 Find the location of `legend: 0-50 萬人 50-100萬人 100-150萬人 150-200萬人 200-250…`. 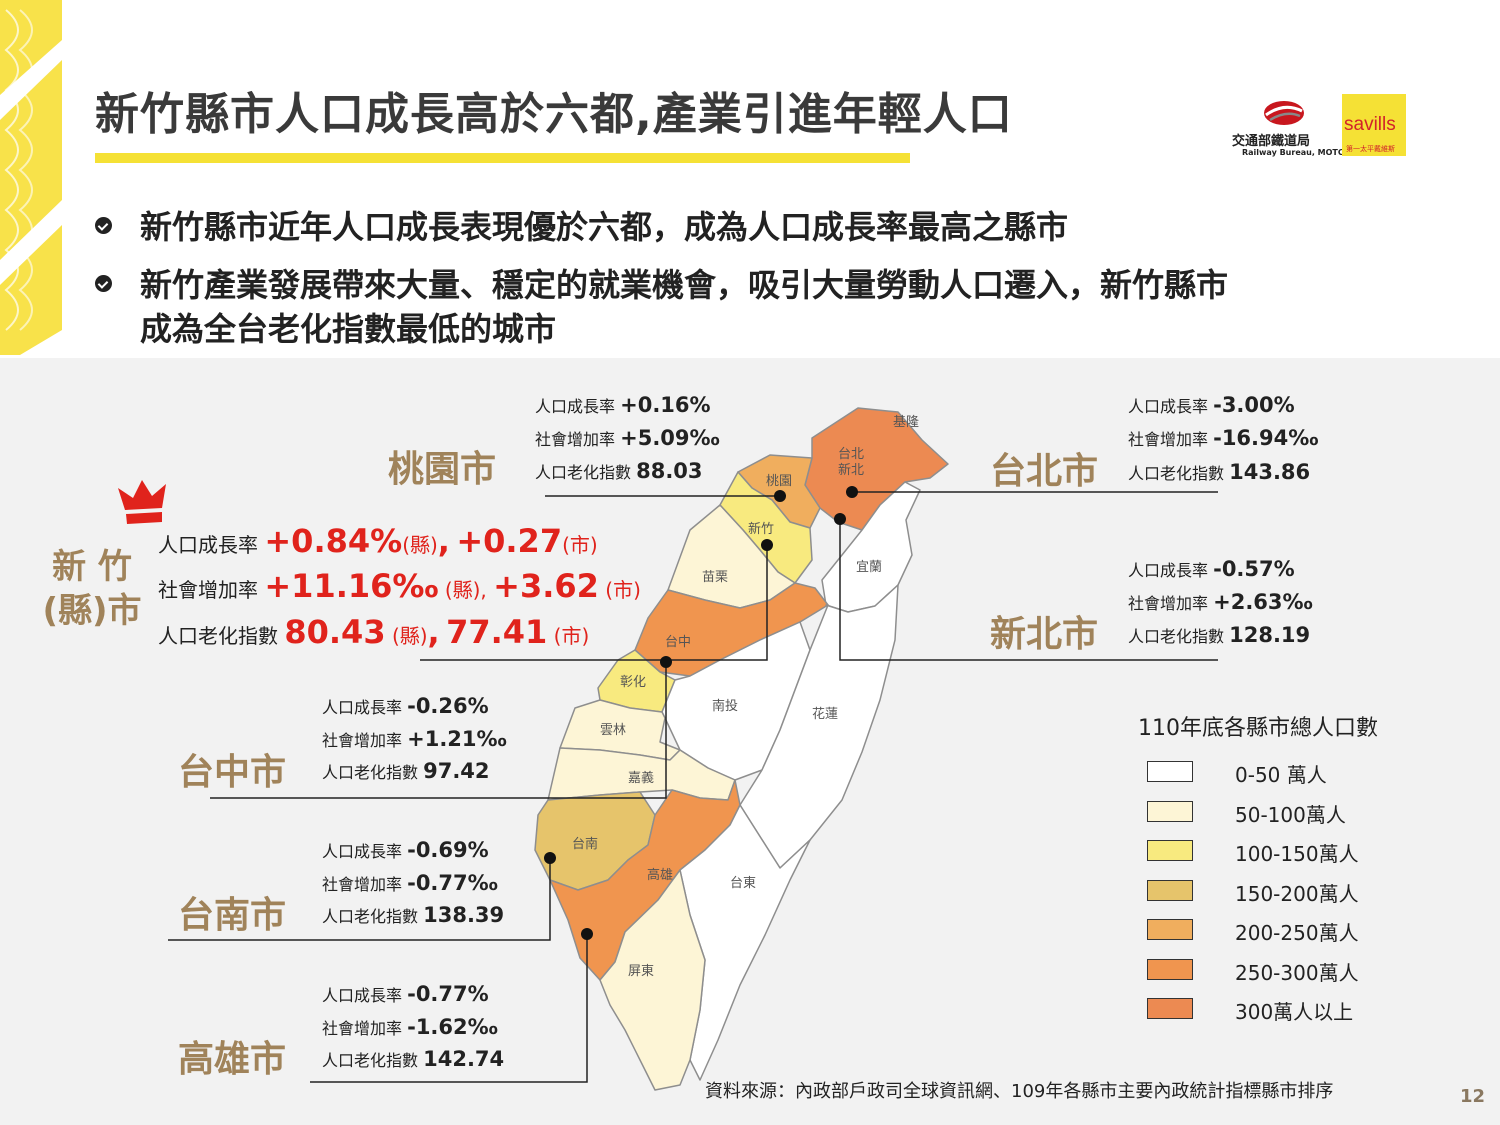

legend: 0-50 萬人 50-100萬人 100-150萬人 150-200萬人 200-250… is located at coordinates (1297, 901).